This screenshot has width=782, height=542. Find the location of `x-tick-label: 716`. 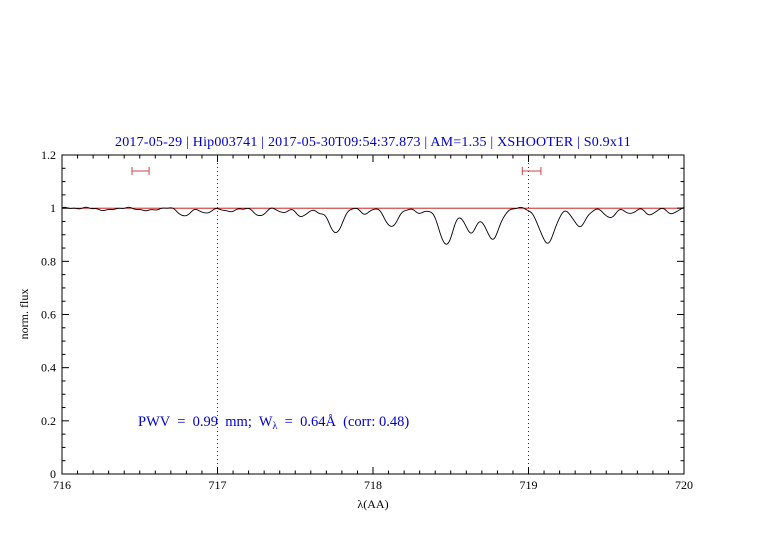

x-tick-label: 716 is located at coordinates (62, 485).